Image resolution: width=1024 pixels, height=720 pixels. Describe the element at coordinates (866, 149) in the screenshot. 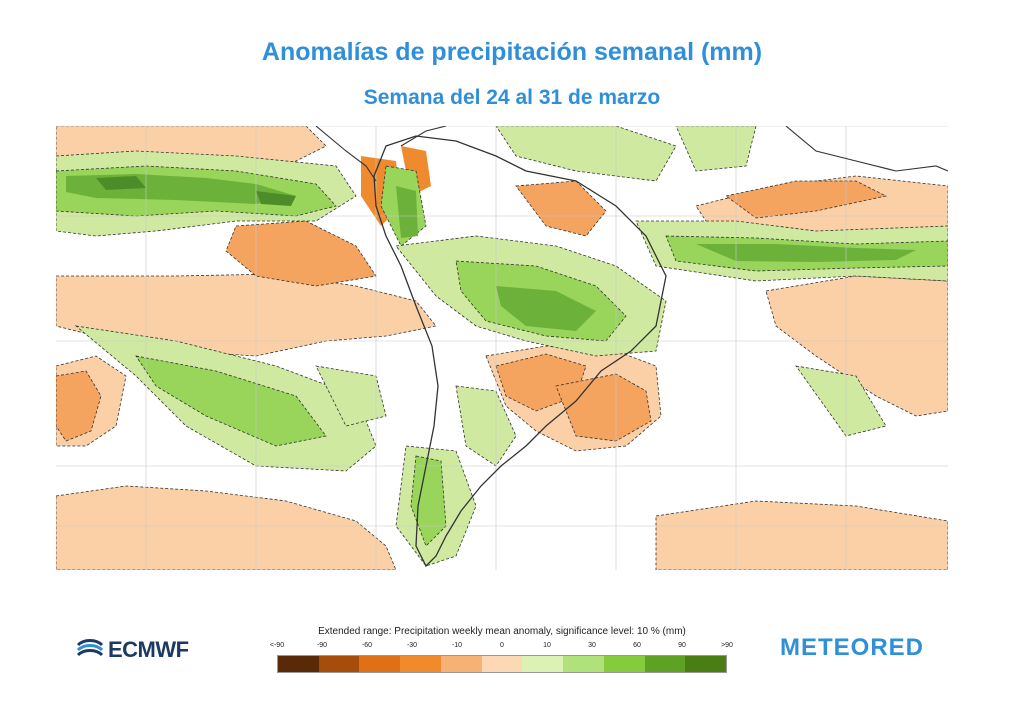

I see `africa-coastline` at that location.